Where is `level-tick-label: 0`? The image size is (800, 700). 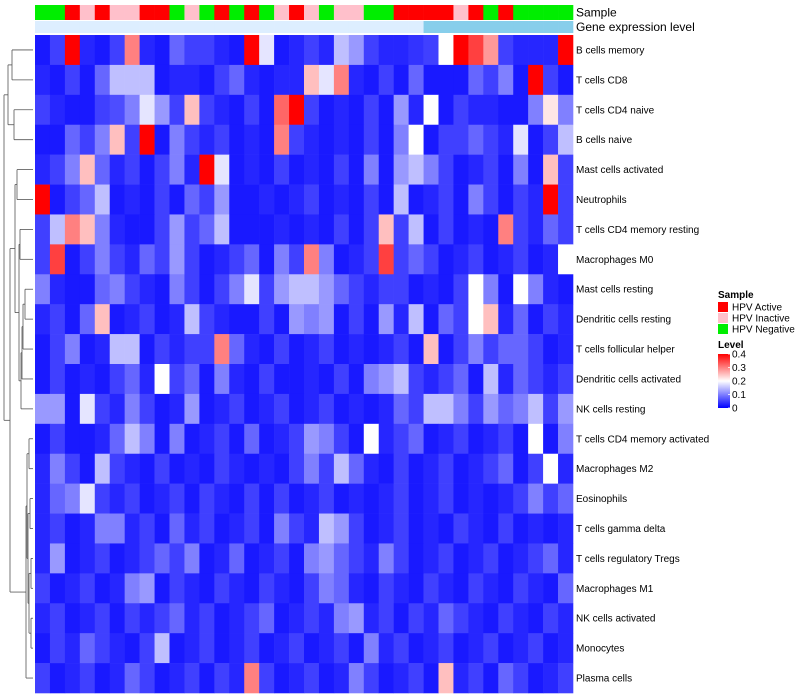 level-tick-label: 0 is located at coordinates (735, 409).